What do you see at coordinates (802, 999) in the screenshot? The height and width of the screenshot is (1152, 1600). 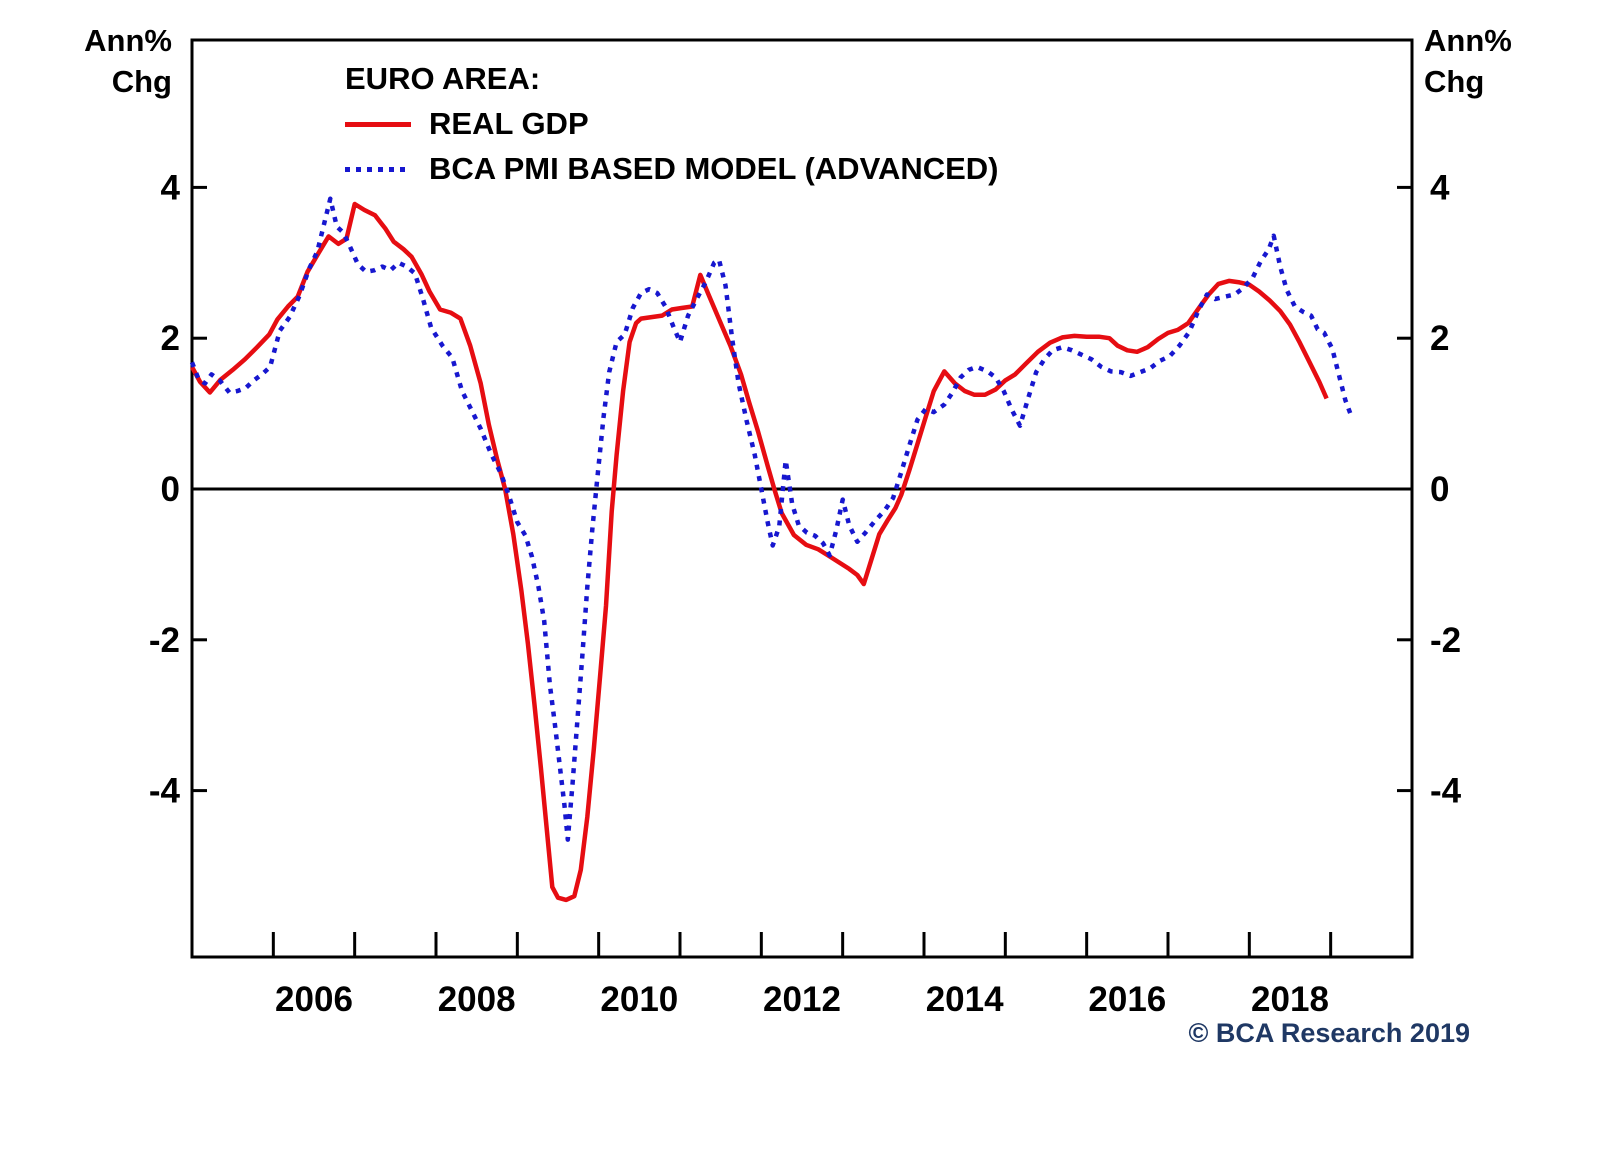 I see `x-tick-label: 2012` at bounding box center [802, 999].